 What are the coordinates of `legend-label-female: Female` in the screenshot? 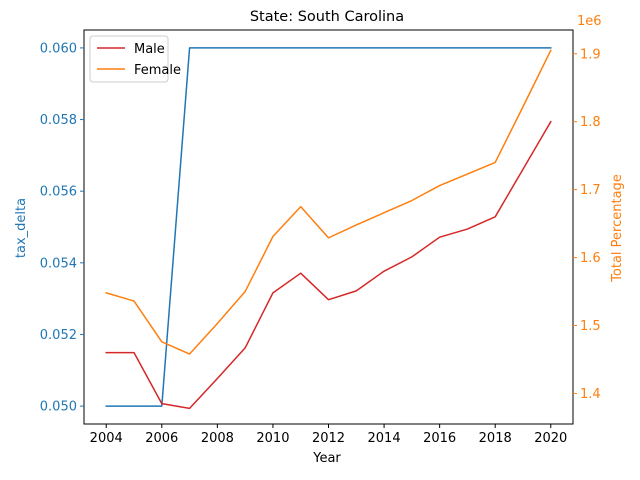 It's located at (157, 70).